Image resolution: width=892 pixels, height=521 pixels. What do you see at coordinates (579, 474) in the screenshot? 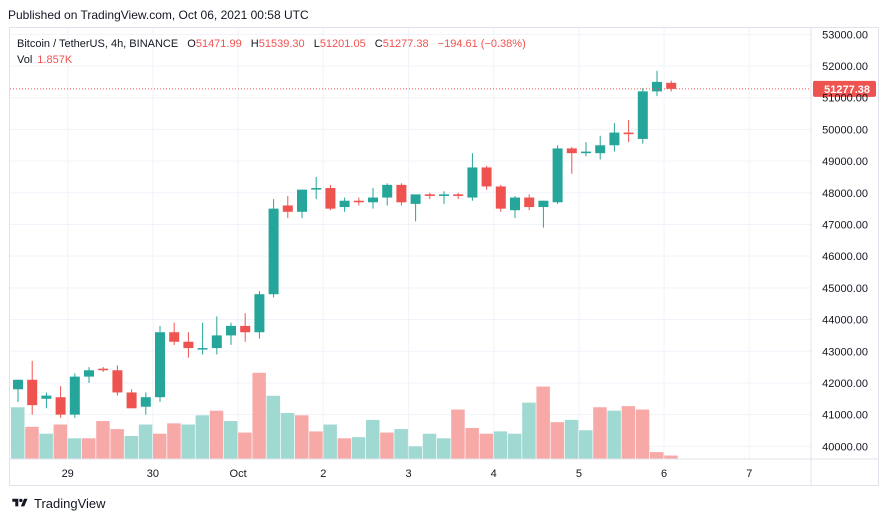
I see `time-tick-label: 5` at bounding box center [579, 474].